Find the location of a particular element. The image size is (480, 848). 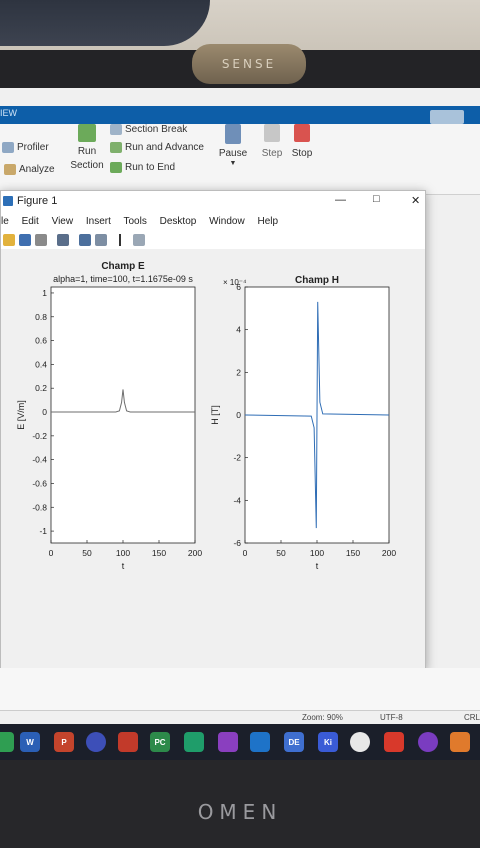

kimi-icon-label: Ki is located at coordinates (328, 742).